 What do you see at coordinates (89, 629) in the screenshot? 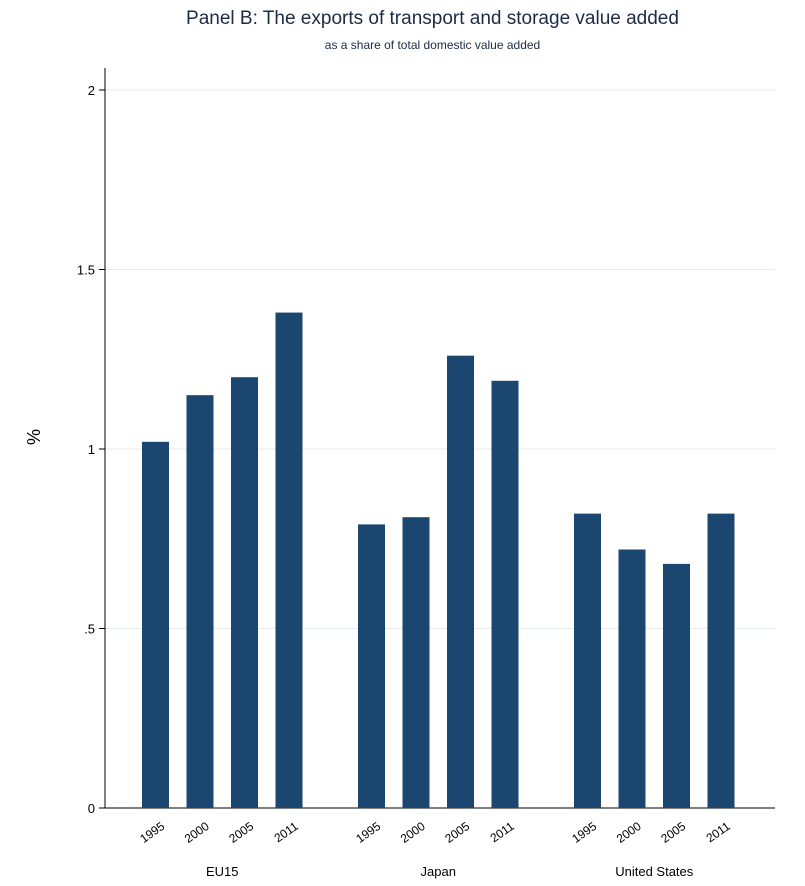
I see `y-tick-label: .5` at bounding box center [89, 629].